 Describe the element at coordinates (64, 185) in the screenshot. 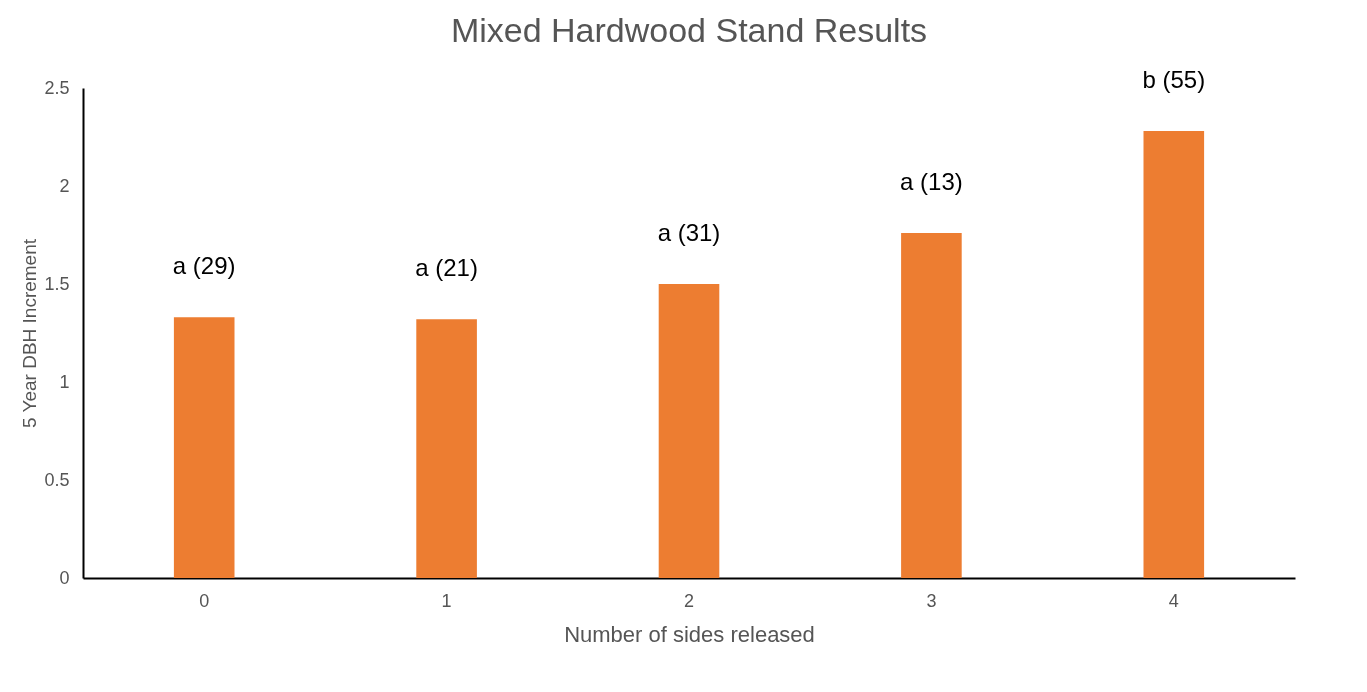

I see `y-tick-label: 2` at that location.